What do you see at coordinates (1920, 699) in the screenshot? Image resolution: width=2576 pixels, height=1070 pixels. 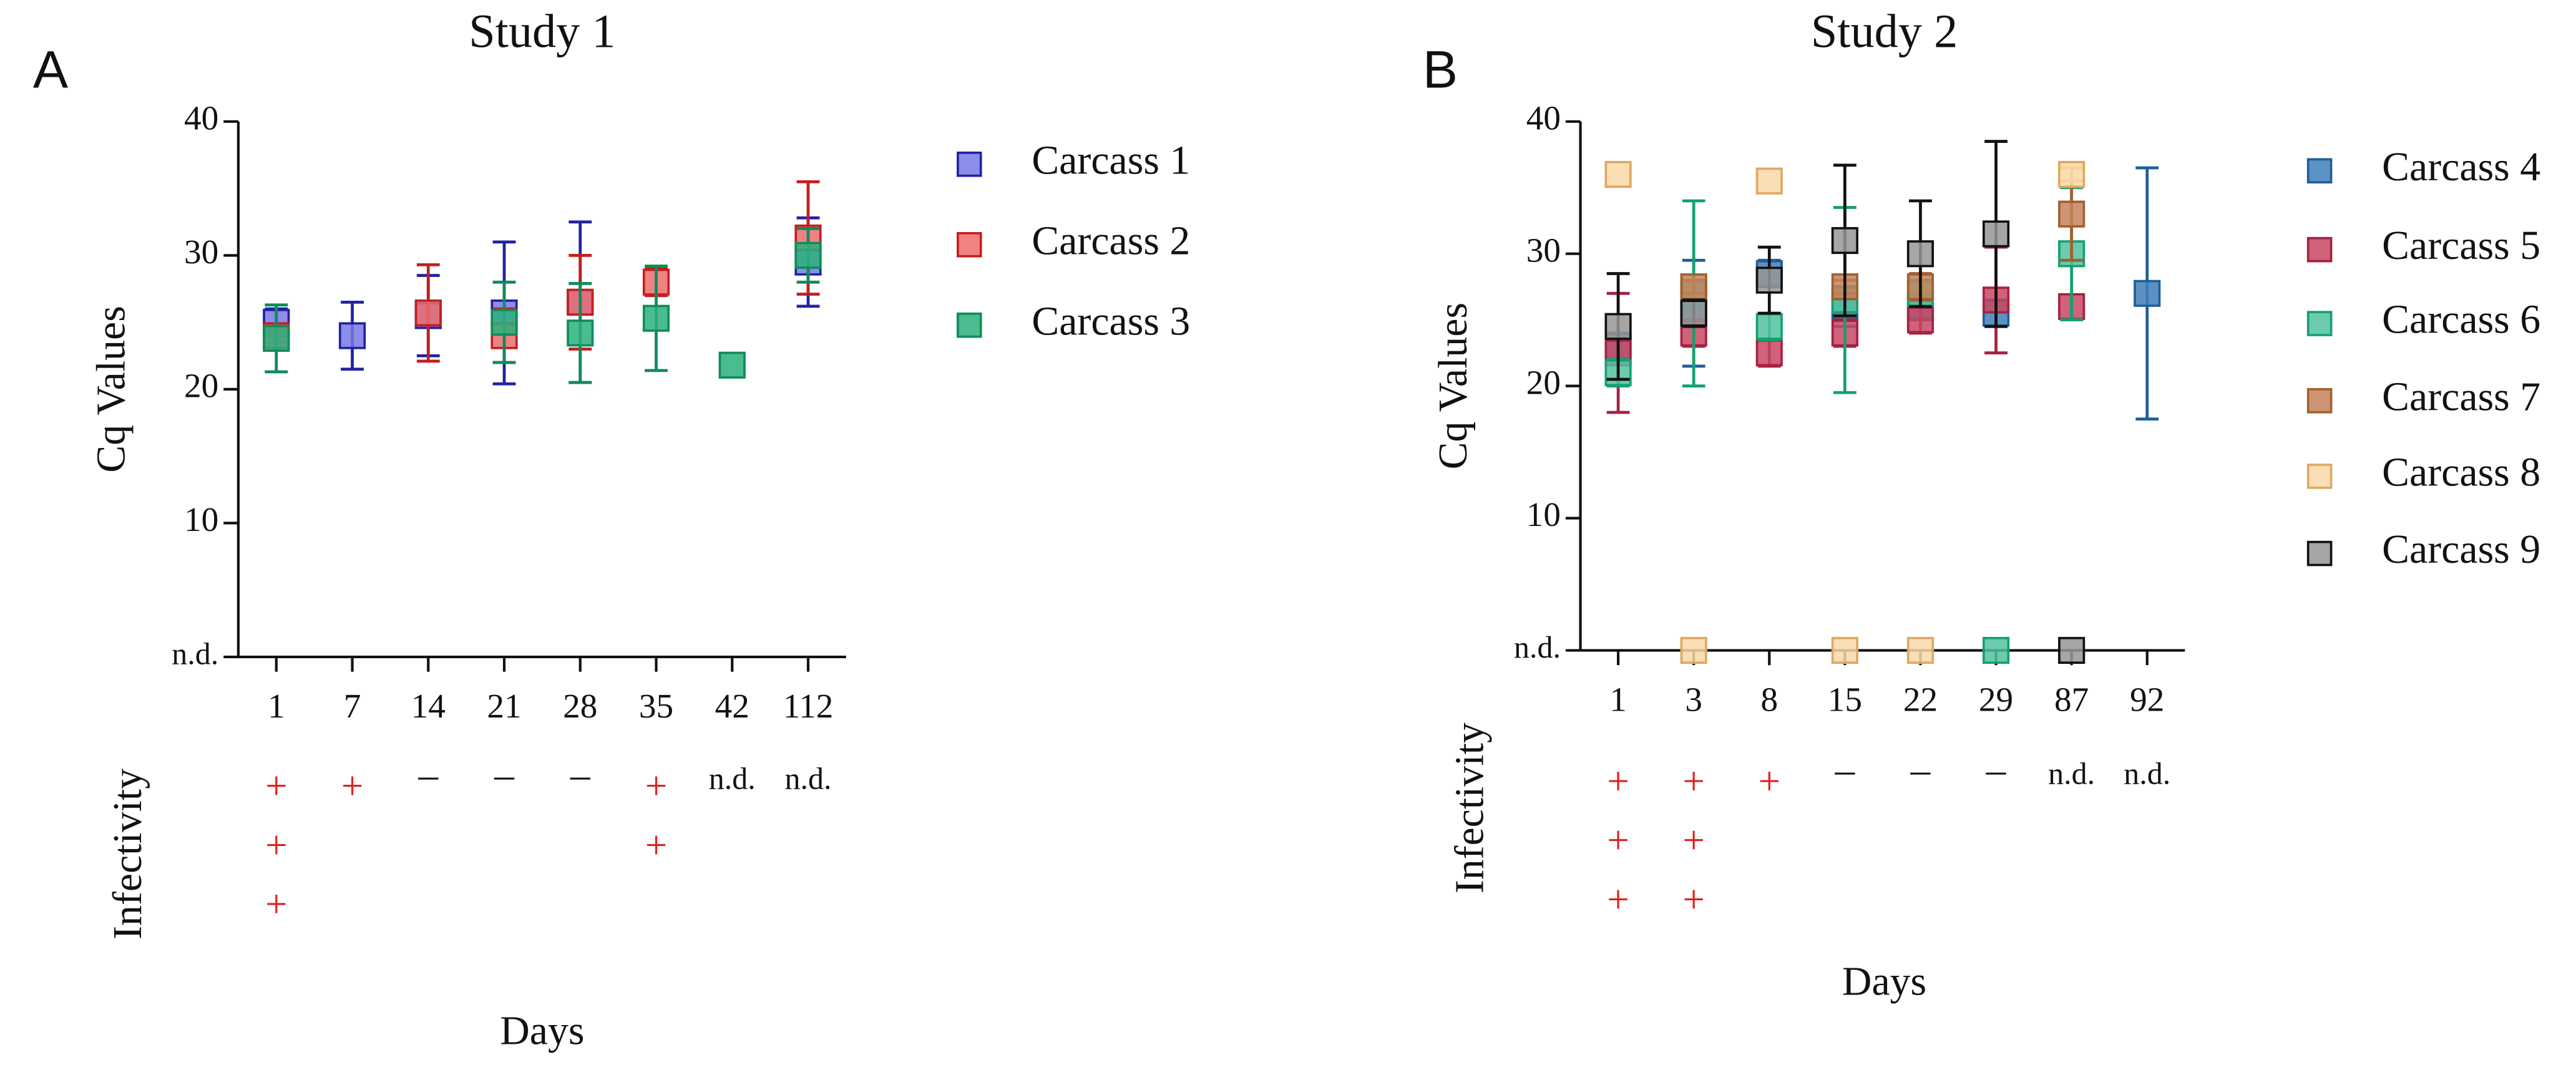 I see `x-tick-label: 22` at bounding box center [1920, 699].